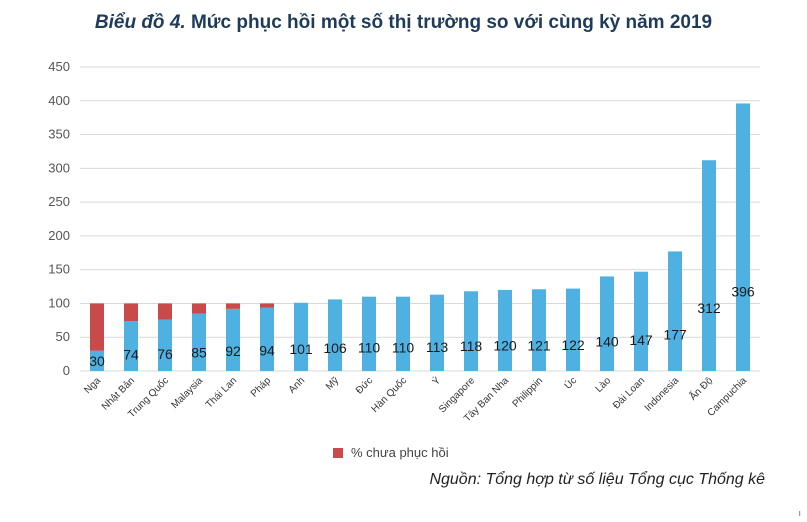 The image size is (807, 522). I want to click on data-label: 122, so click(573, 345).